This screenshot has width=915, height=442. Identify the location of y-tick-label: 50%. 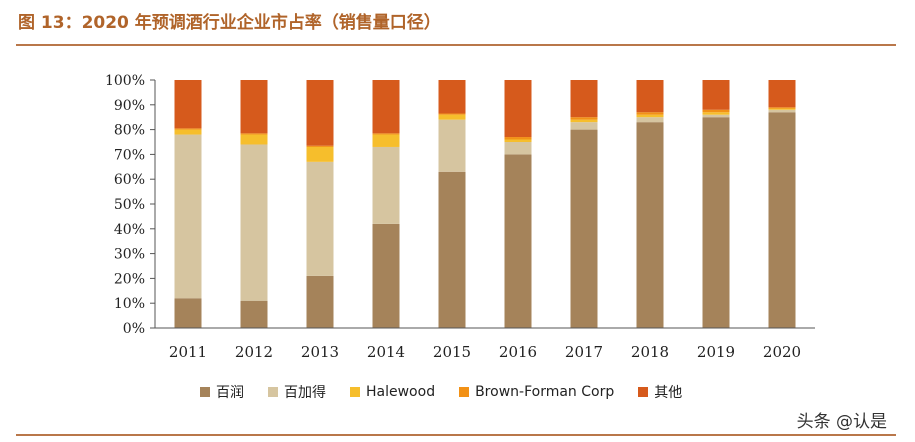
(129, 205).